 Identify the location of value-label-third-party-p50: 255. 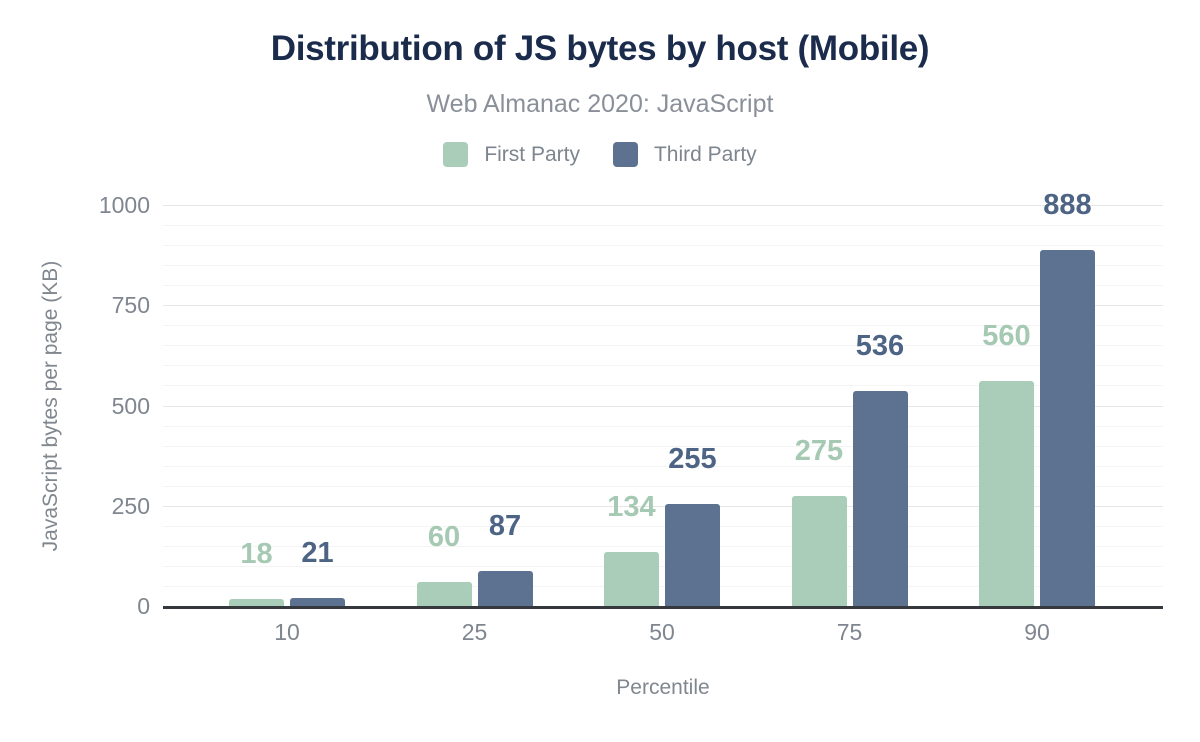
(692, 458).